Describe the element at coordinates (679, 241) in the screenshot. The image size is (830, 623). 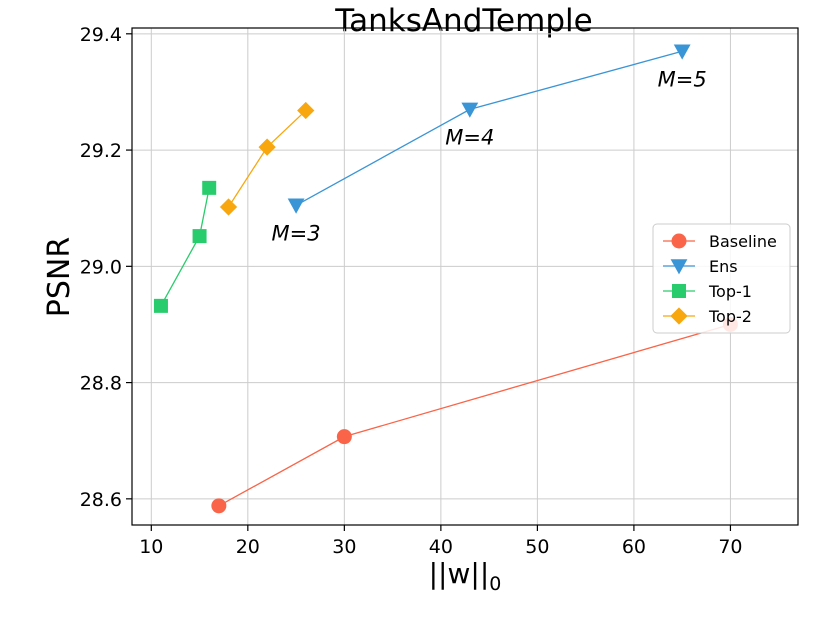
I see `legend-marker-baseline` at that location.